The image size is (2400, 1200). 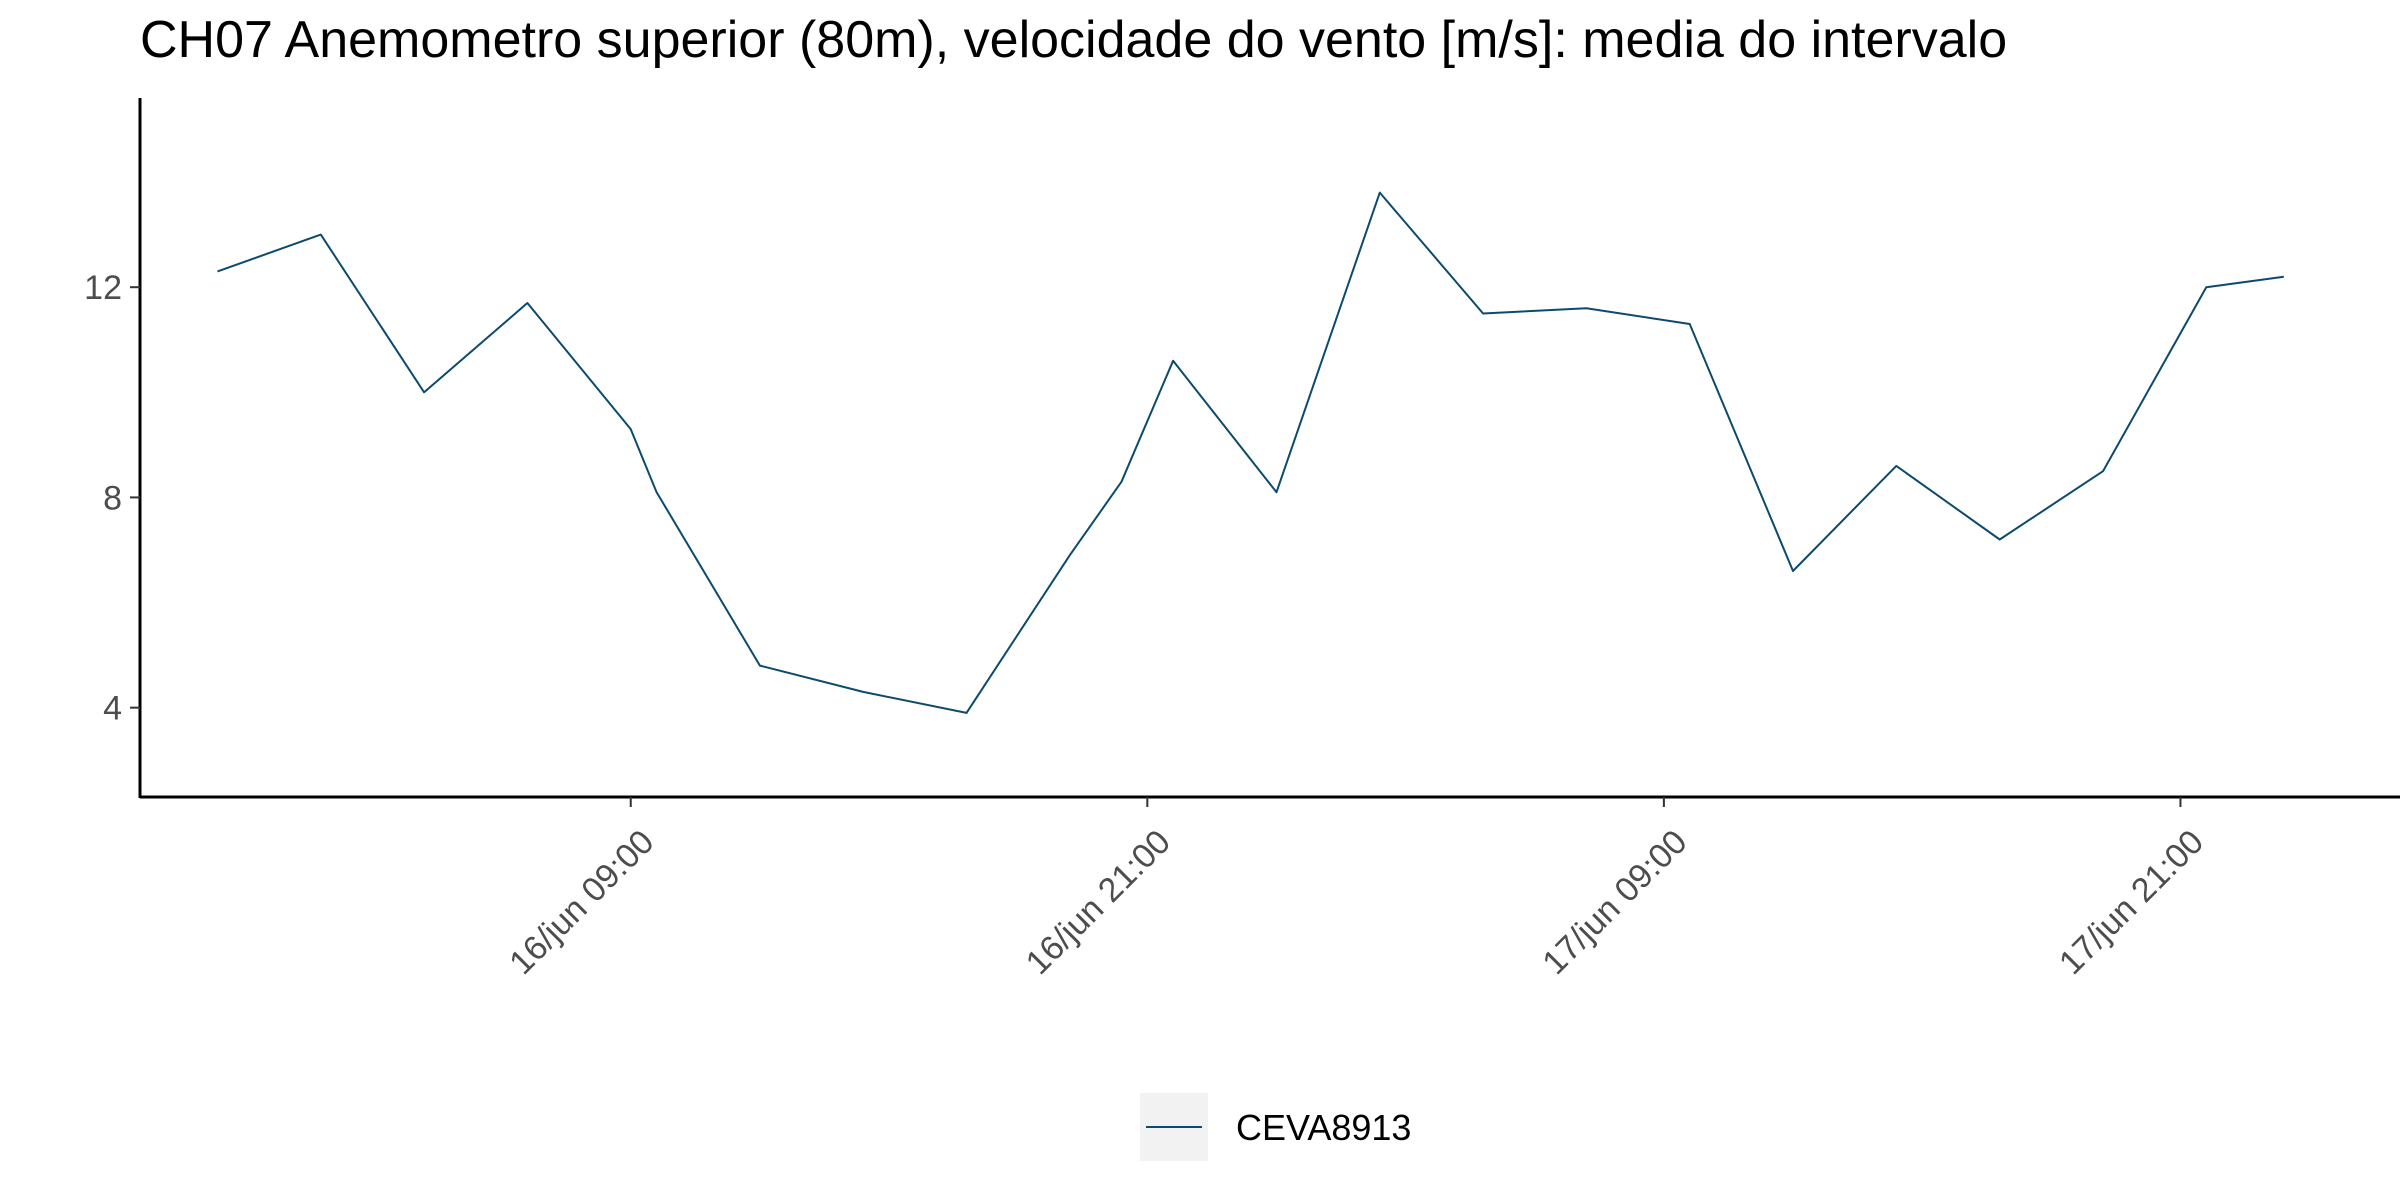 I want to click on x-tick-label: 16/jun 21:00, so click(x=1098, y=902).